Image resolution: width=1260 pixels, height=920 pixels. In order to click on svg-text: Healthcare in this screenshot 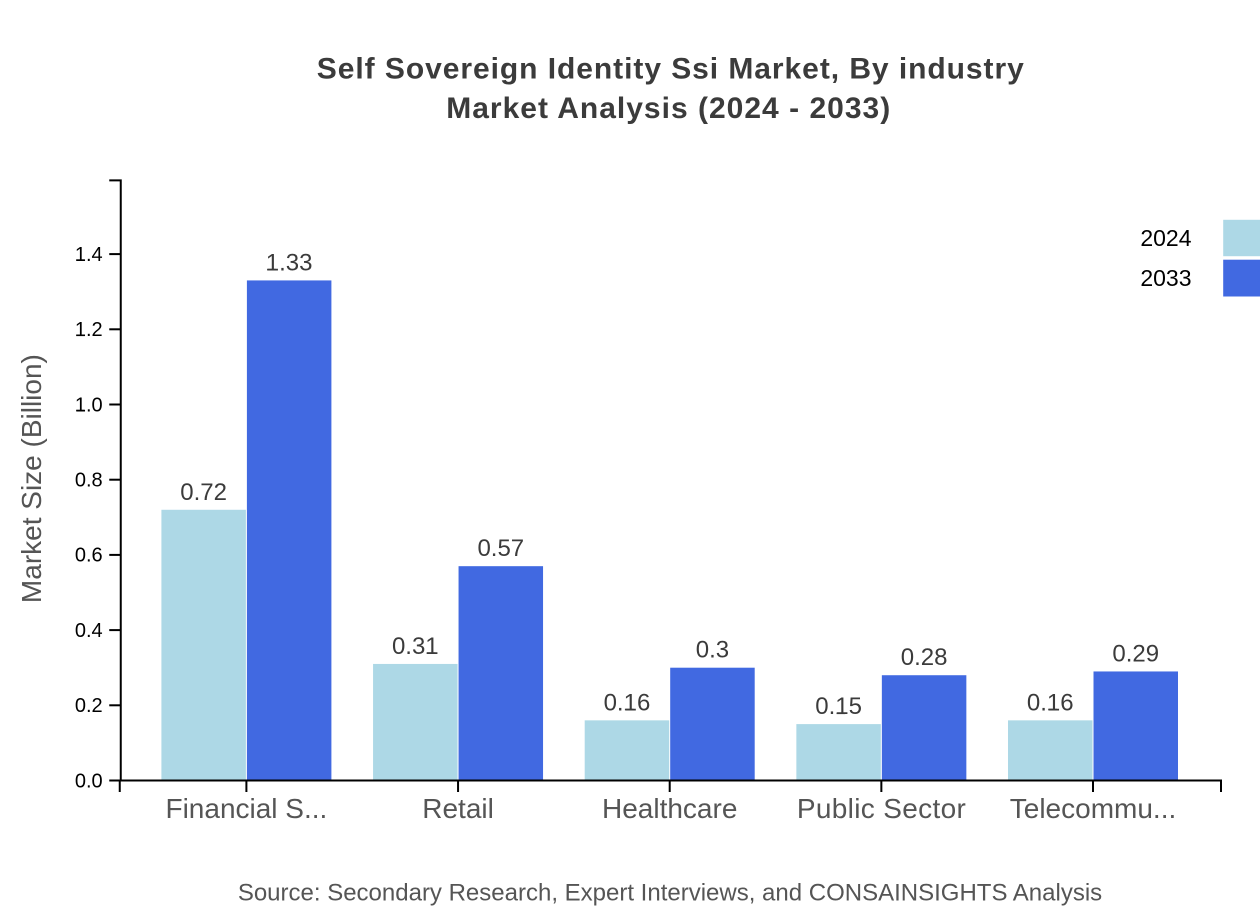, I will do `click(669, 808)`.